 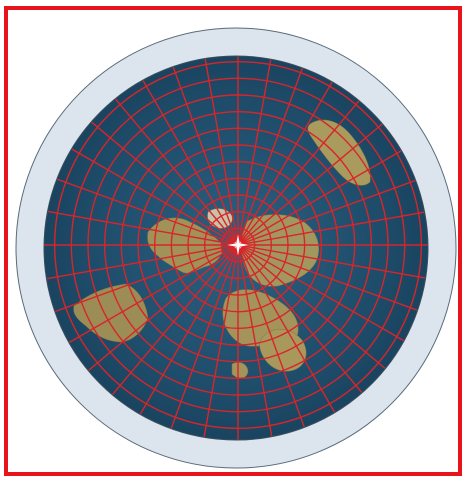 What do you see at coordinates (240, 370) in the screenshot?
I see `landmass-small-island` at bounding box center [240, 370].